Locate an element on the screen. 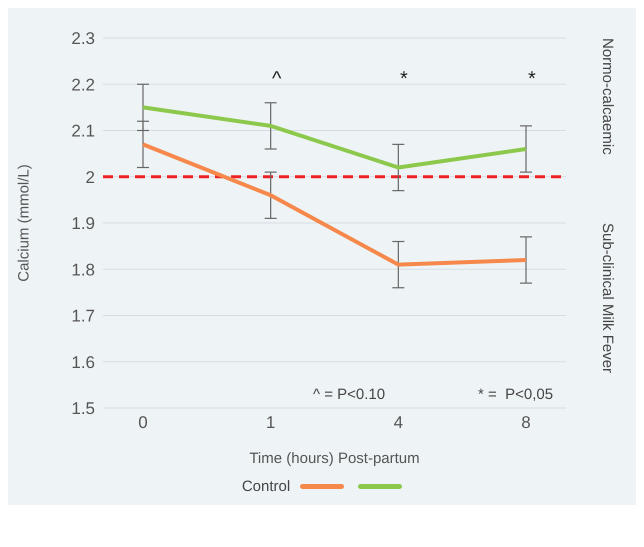 The image size is (644, 547). y-tick-label: 2.3 is located at coordinates (83, 38).